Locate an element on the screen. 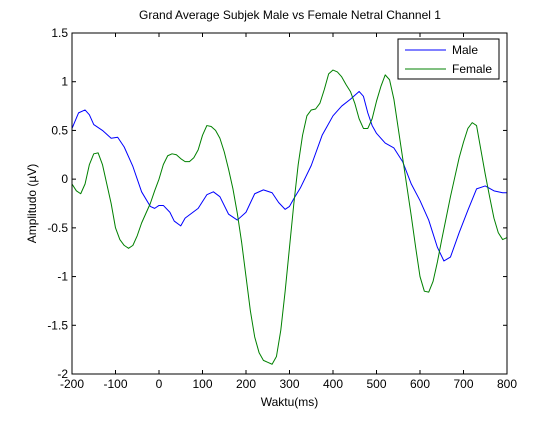 This screenshot has height=425, width=560. x-tick-label: 800 is located at coordinates (507, 384).